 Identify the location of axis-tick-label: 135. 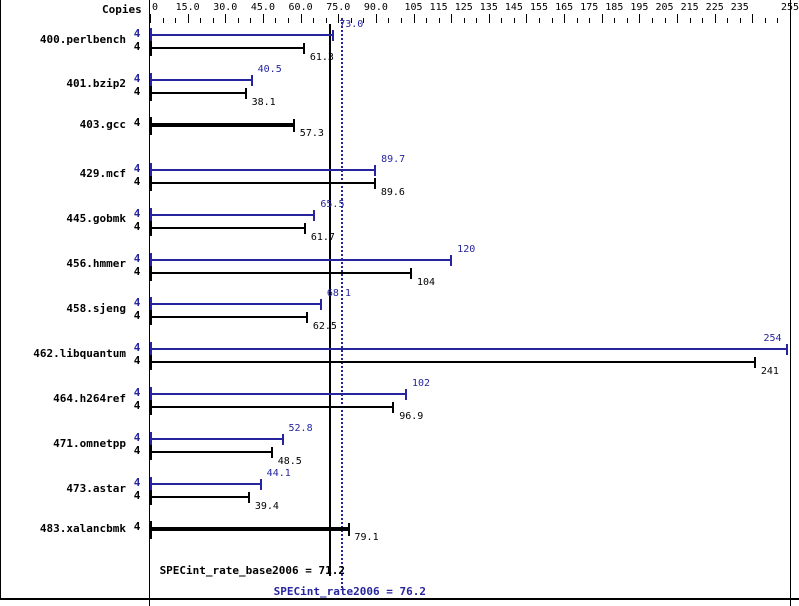
(488, 7).